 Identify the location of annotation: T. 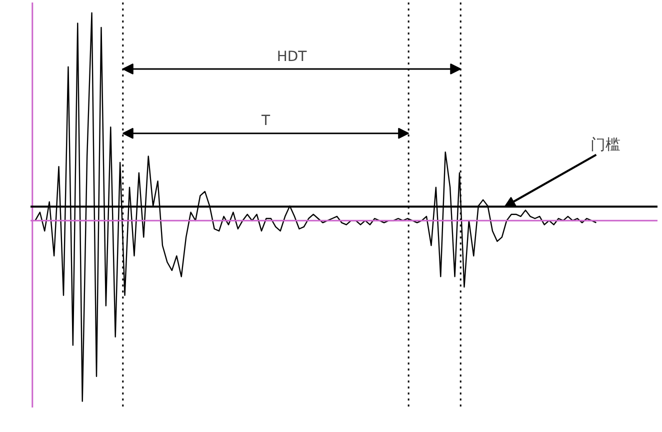
(265, 121).